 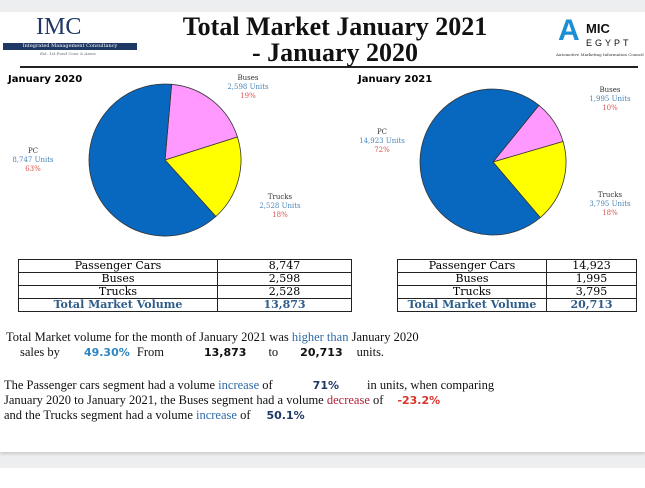 What do you see at coordinates (45, 79) in the screenshot?
I see `pie1-title: January 2020` at bounding box center [45, 79].